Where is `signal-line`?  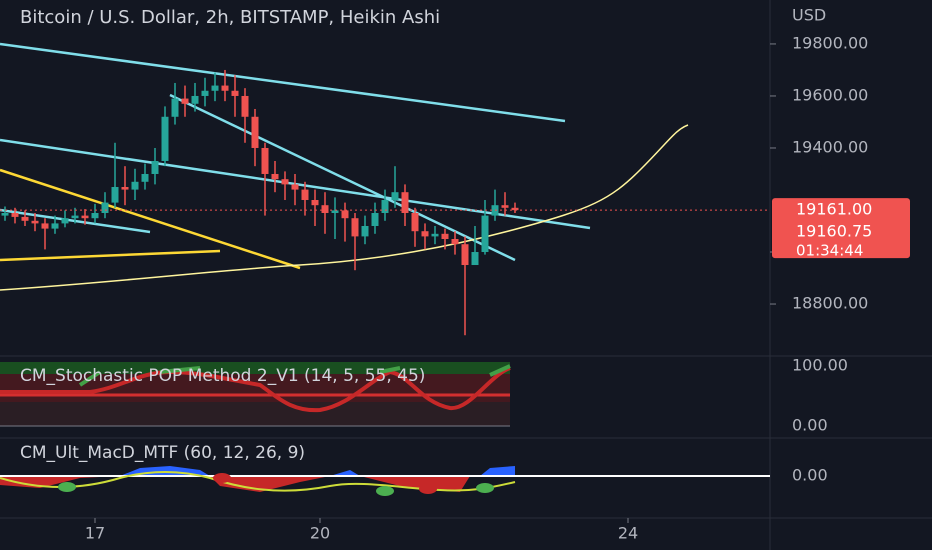
signal-line is located at coordinates (258, 481).